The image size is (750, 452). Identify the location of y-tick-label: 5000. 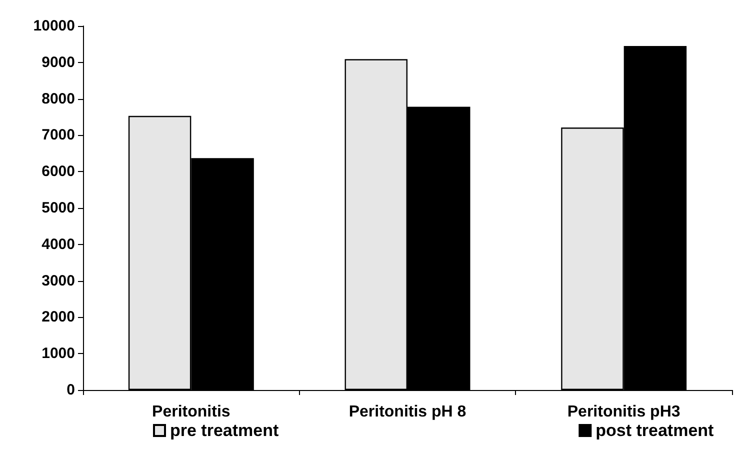
(58, 208).